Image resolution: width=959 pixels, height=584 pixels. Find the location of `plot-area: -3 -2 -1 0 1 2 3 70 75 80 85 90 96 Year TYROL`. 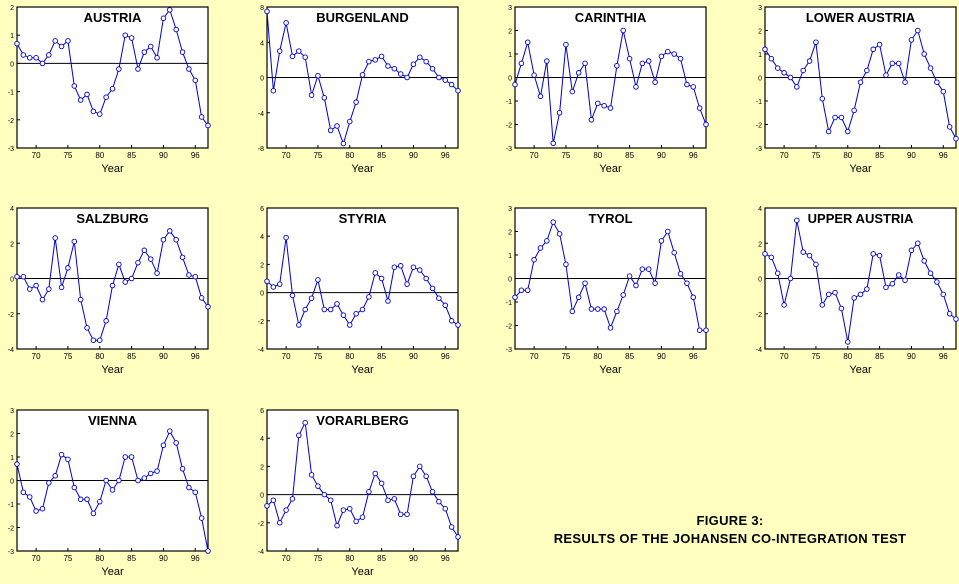

plot-area: -3 -2 -1 0 1 2 3 70 75 80 85 90 96 Year TYROL is located at coordinates (607, 291).